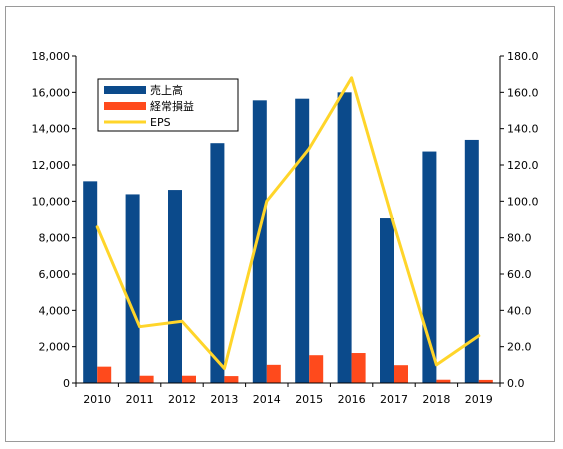 The width and height of the screenshot is (563, 449). Describe the element at coordinates (172, 106) in the screenshot. I see `legend-label-ordinary-profit: 経常損益` at that location.